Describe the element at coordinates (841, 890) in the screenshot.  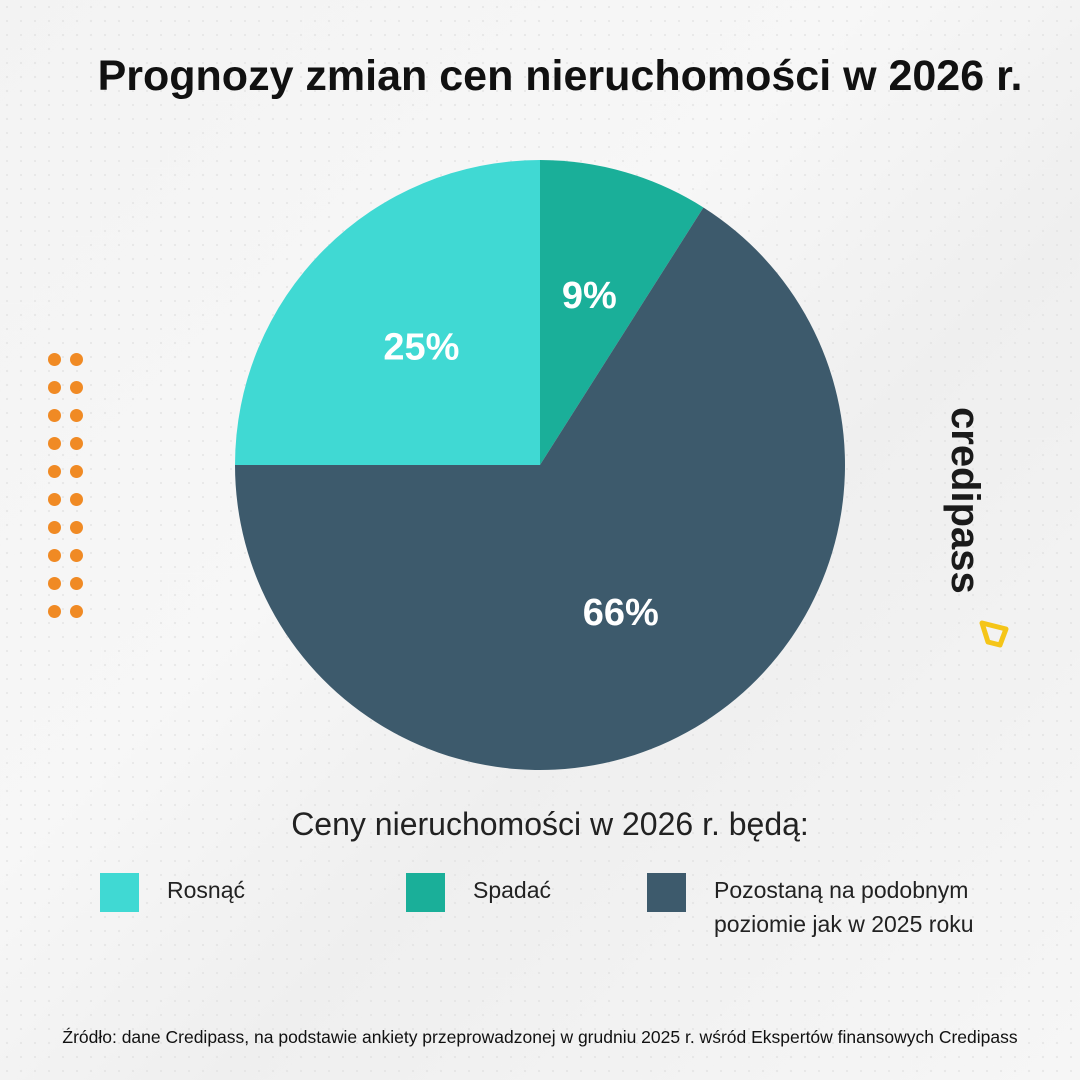
I see `legend-label-line1: Pozostaną na podobnym` at that location.